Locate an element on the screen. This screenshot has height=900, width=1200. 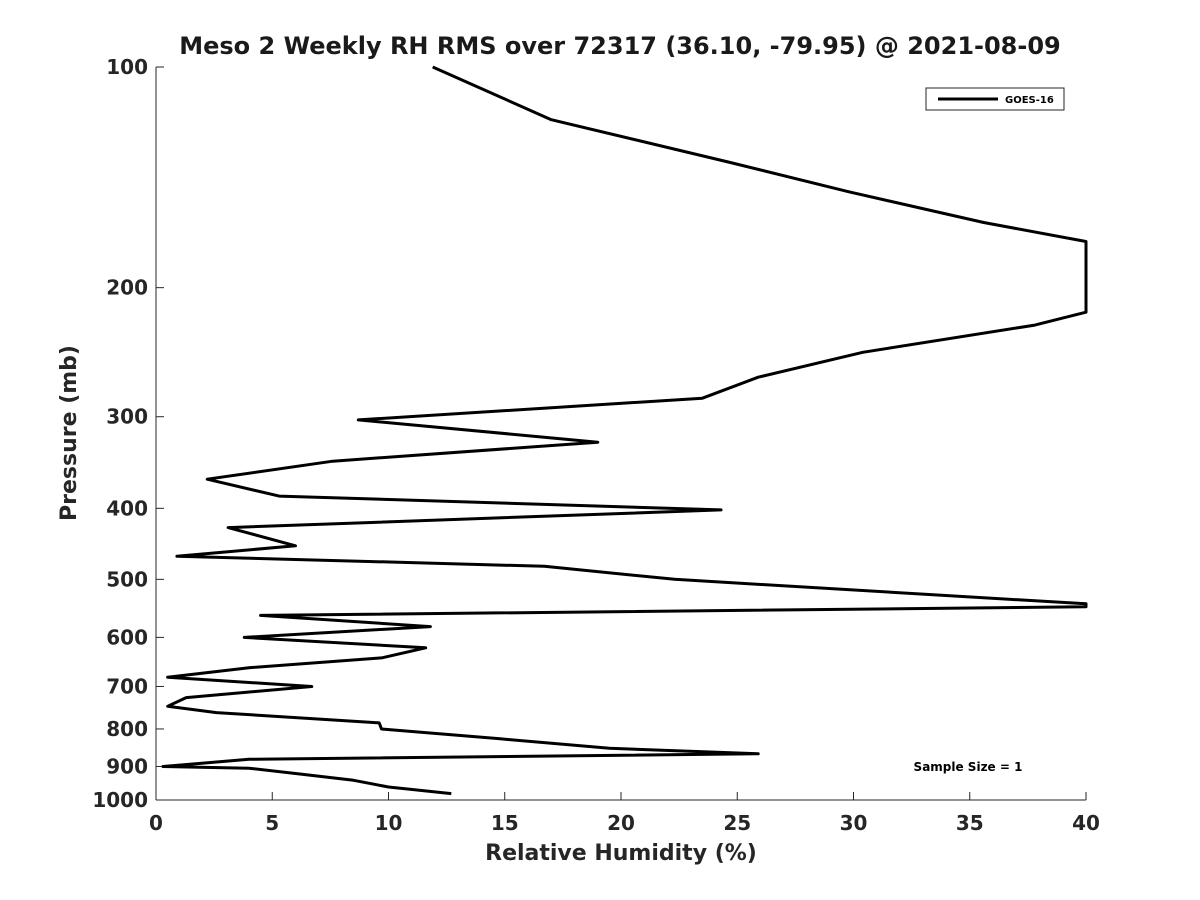
y-axis-label: Pressure (mb) is located at coordinates (69, 433).